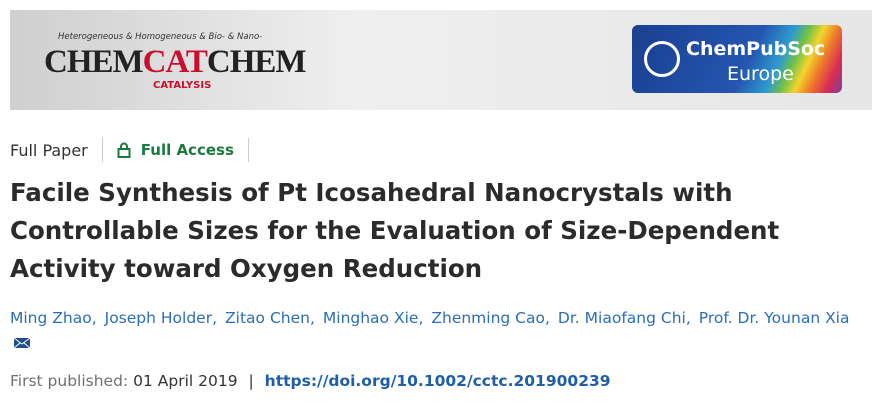  What do you see at coordinates (760, 74) in the screenshot?
I see `society-region: Europe` at bounding box center [760, 74].